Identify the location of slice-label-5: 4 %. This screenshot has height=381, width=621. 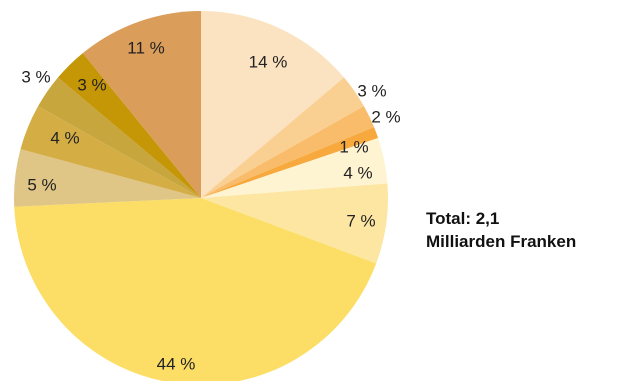
(357, 172).